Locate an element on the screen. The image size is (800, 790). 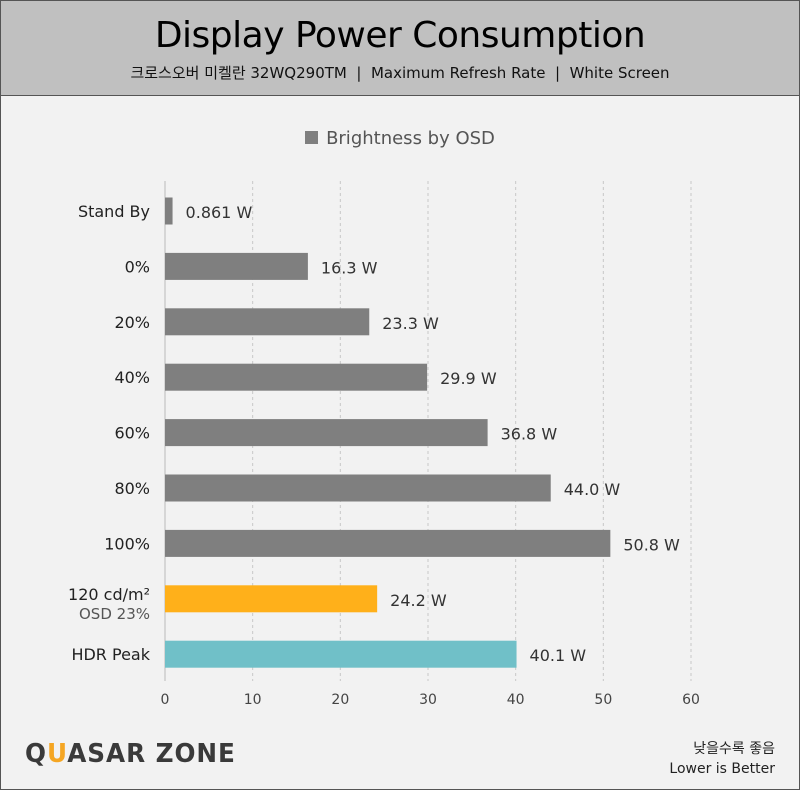
data-label: 50.8 W is located at coordinates (651, 544).